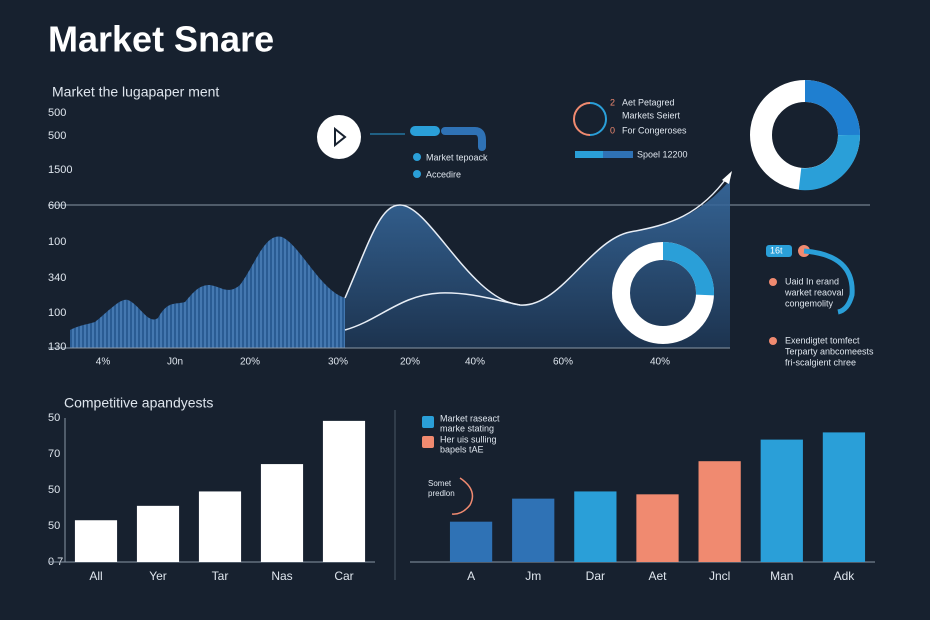  What do you see at coordinates (432, 311) in the screenshot?
I see `line` at bounding box center [432, 311].